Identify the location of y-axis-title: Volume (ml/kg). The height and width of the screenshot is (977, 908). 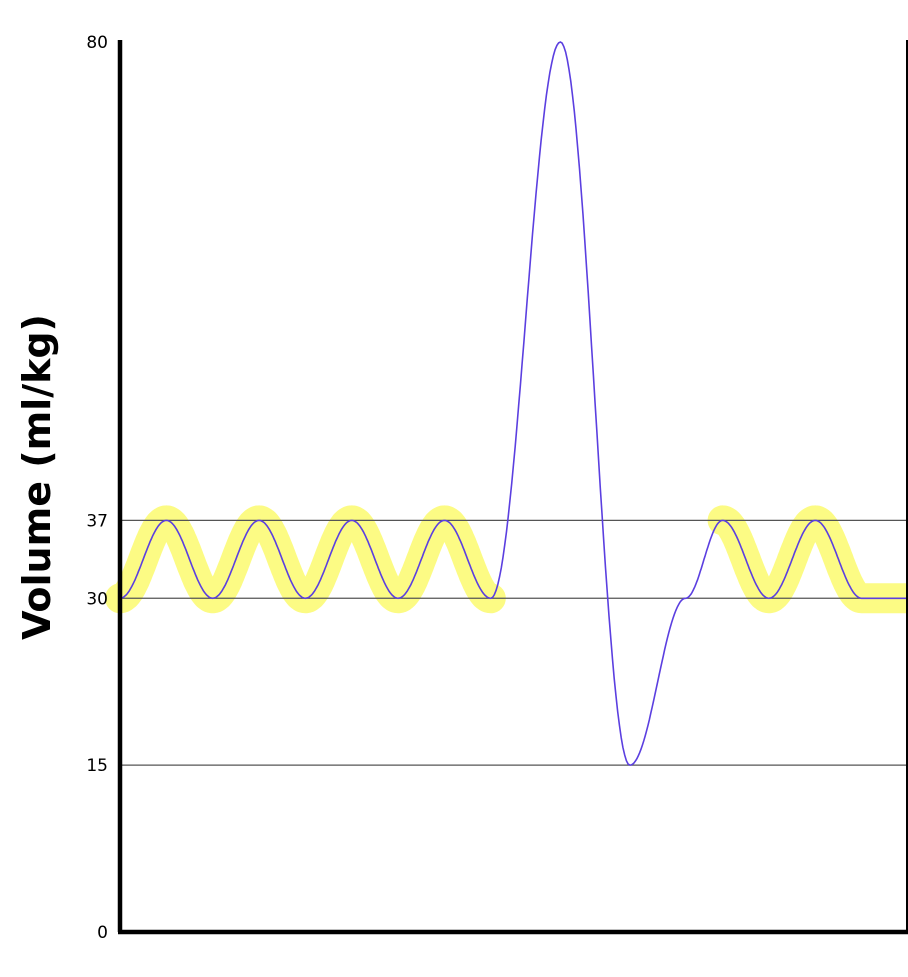
(37, 477).